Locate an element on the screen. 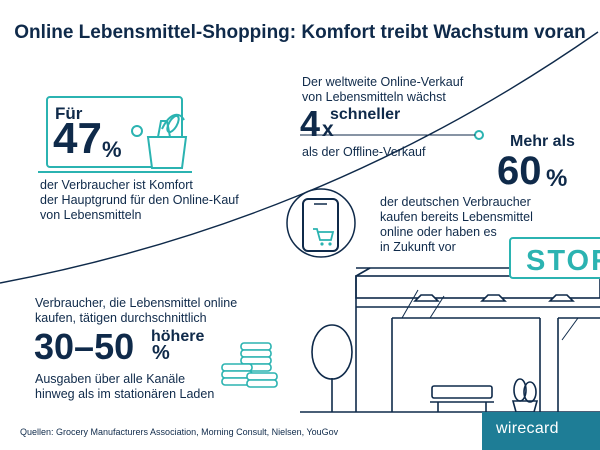  tree-icon is located at coordinates (332, 368).